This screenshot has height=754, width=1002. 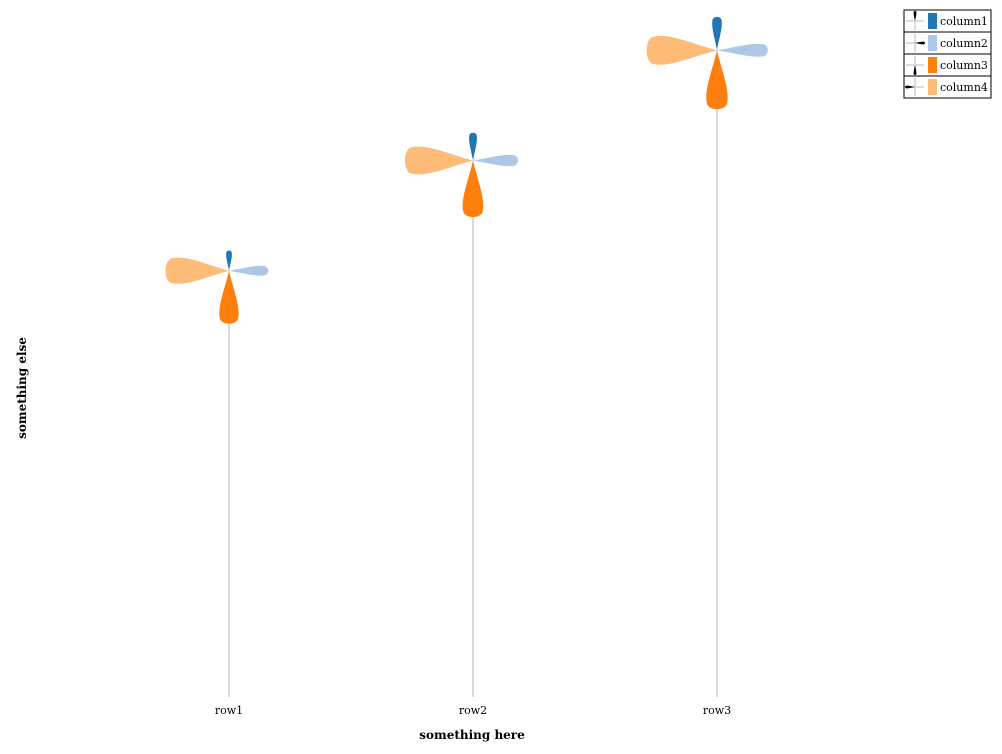 What do you see at coordinates (717, 33) in the screenshot?
I see `petal-row3-column1` at bounding box center [717, 33].